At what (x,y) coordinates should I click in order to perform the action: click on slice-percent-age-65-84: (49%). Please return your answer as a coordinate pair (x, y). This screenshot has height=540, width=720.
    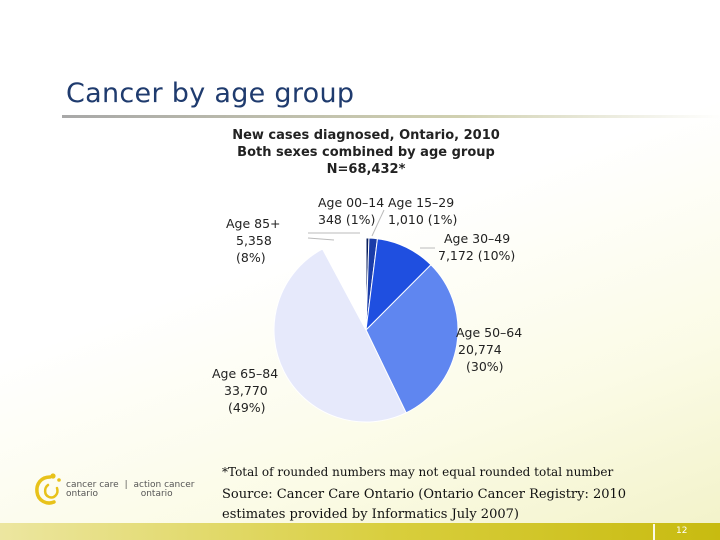
    Looking at the image, I should click on (247, 407).